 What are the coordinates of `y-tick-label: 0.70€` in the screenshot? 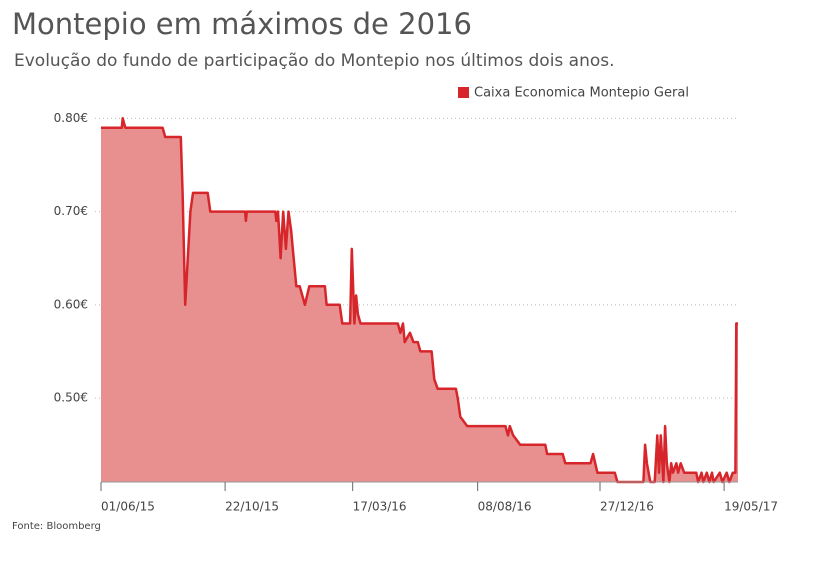 It's located at (71, 211).